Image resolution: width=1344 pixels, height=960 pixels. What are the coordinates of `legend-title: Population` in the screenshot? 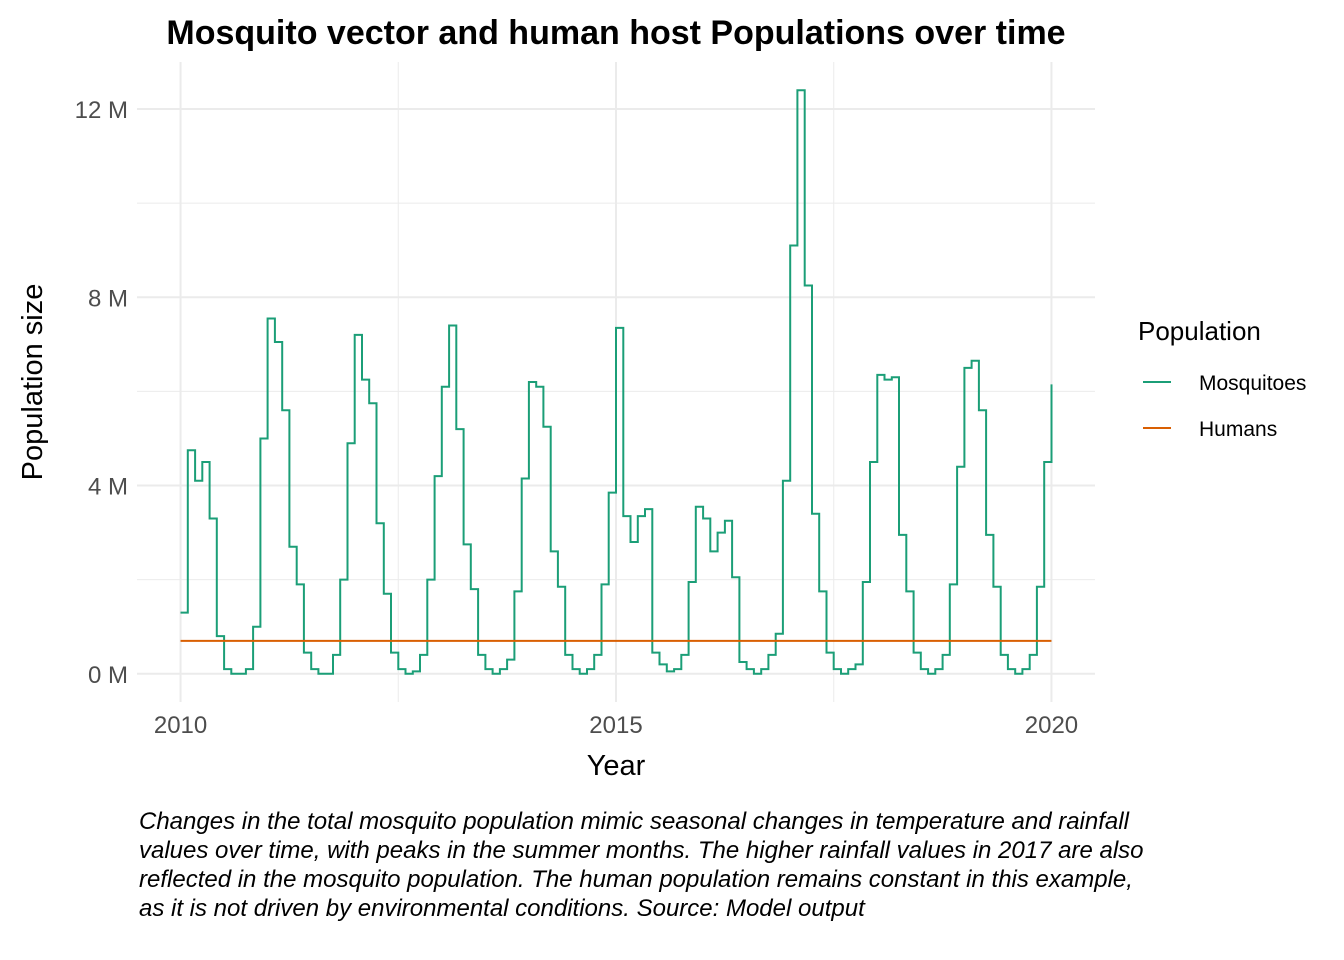 It's located at (1199, 331).